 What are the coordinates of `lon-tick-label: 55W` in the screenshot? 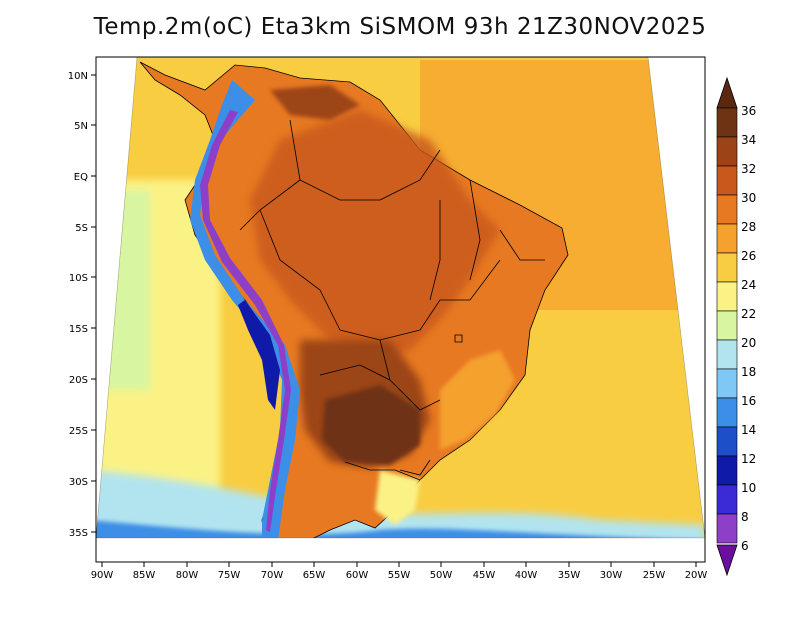 It's located at (399, 575).